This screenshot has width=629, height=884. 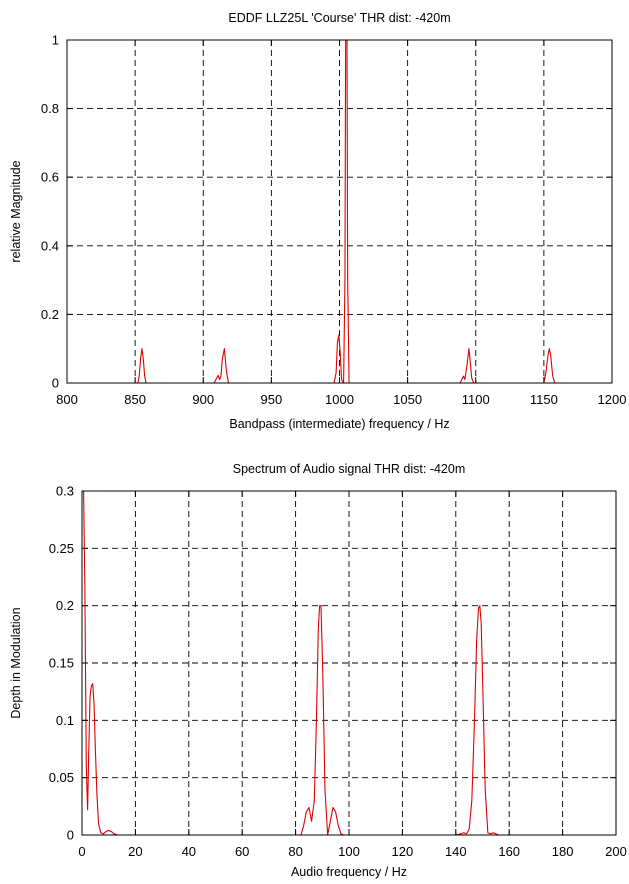 I want to click on y-axis-label: Depth in Modulation, so click(x=16, y=662).